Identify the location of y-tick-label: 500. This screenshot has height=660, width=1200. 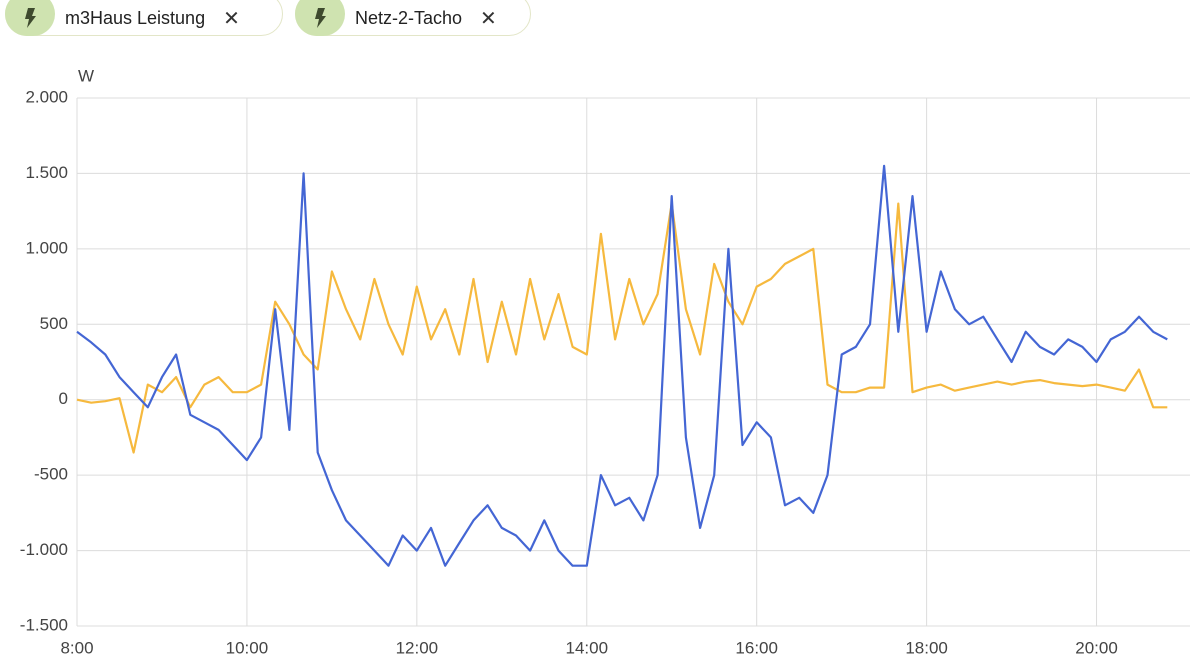
(54, 323).